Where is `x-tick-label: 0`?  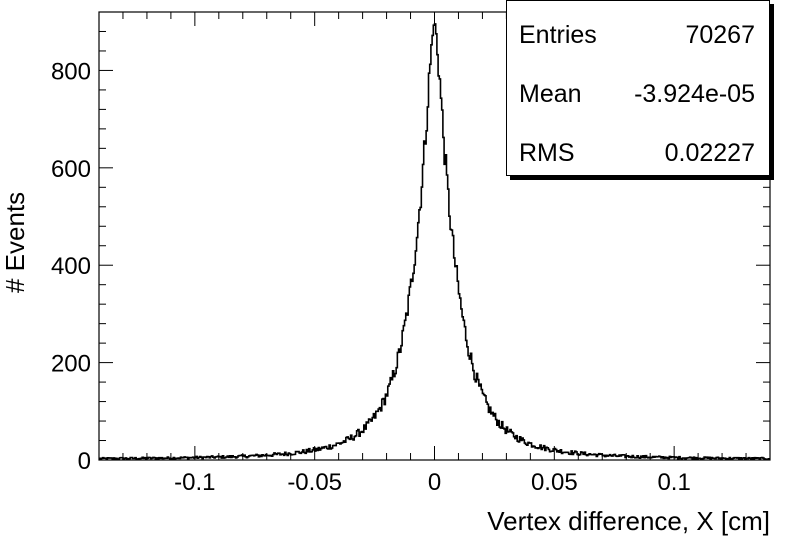
x-tick-label: 0 is located at coordinates (434, 482).